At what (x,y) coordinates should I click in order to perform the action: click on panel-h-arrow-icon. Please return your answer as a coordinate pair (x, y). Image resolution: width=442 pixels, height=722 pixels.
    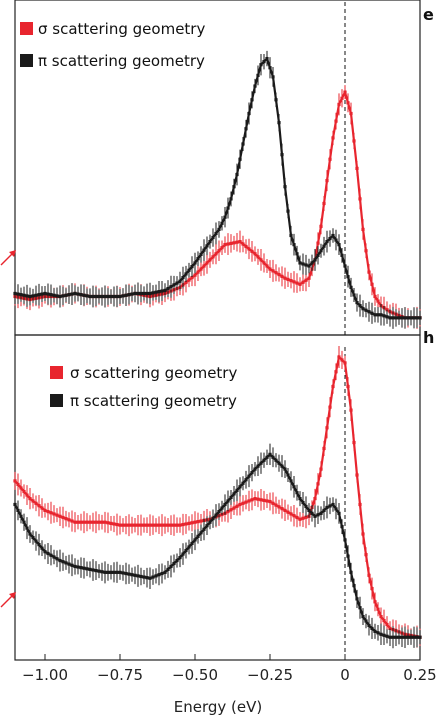
    Looking at the image, I should click on (8, 600).